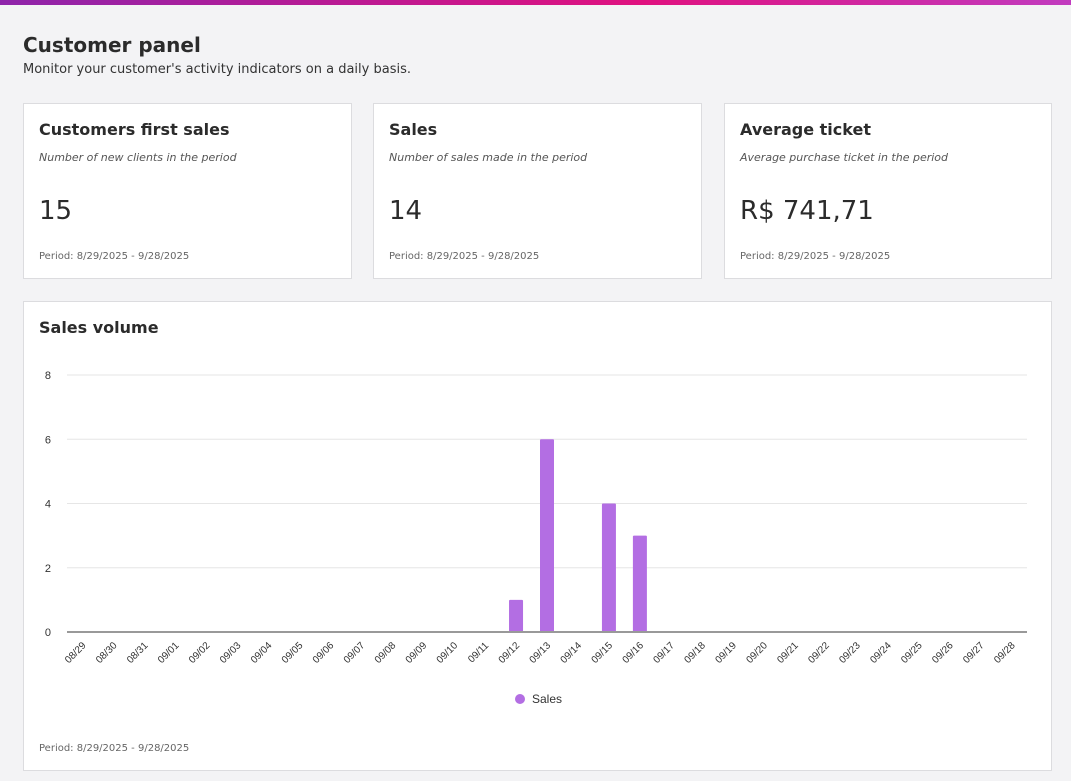 This screenshot has width=1071, height=781. I want to click on x-tick-label: 09/24, so click(881, 653).